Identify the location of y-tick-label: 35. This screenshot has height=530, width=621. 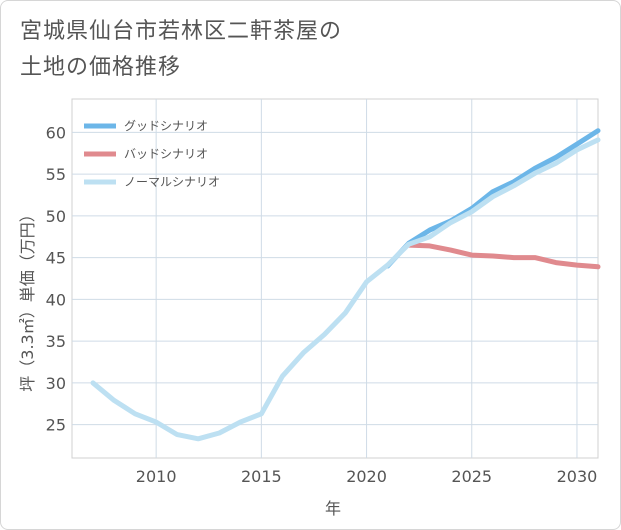
(56, 341).